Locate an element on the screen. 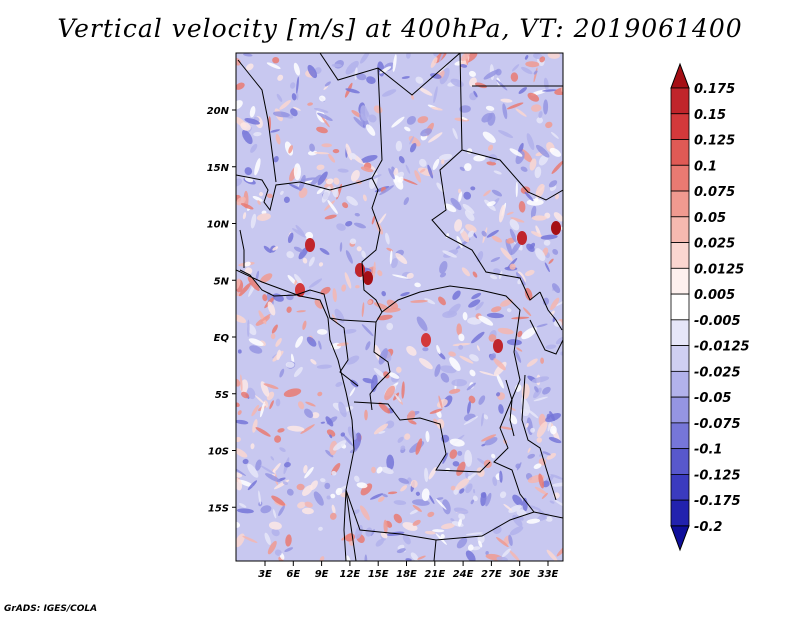 This screenshot has width=800, height=618. lat-label: 20N is located at coordinates (218, 111).